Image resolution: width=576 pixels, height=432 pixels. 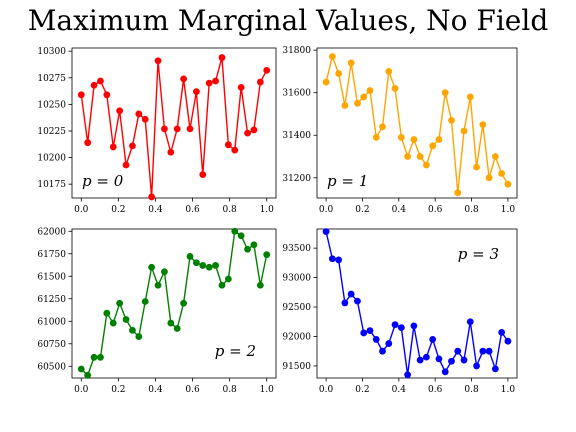 What do you see at coordinates (103, 181) in the screenshot?
I see `panel-annotation: p = 0` at bounding box center [103, 181].